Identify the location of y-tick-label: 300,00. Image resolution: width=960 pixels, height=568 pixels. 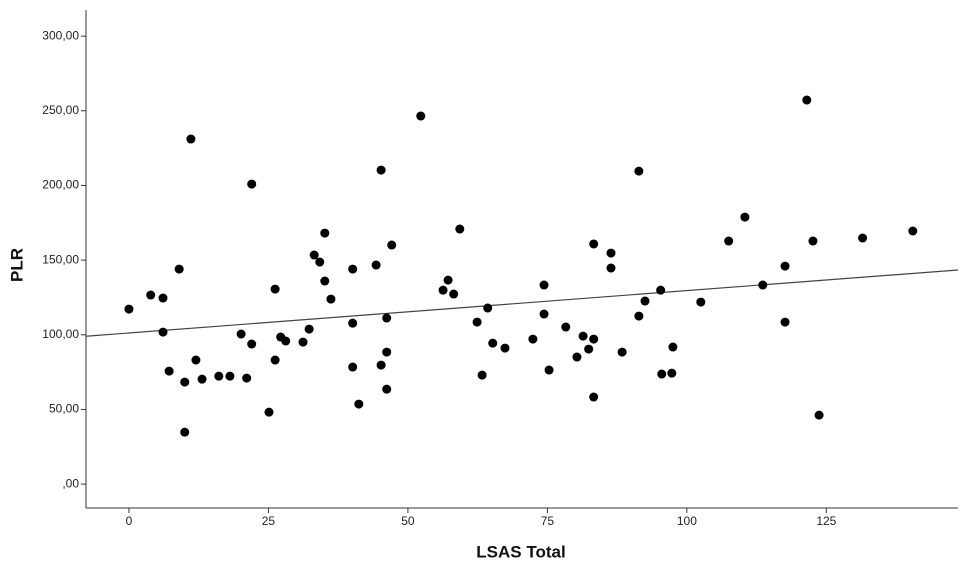
(60, 35).